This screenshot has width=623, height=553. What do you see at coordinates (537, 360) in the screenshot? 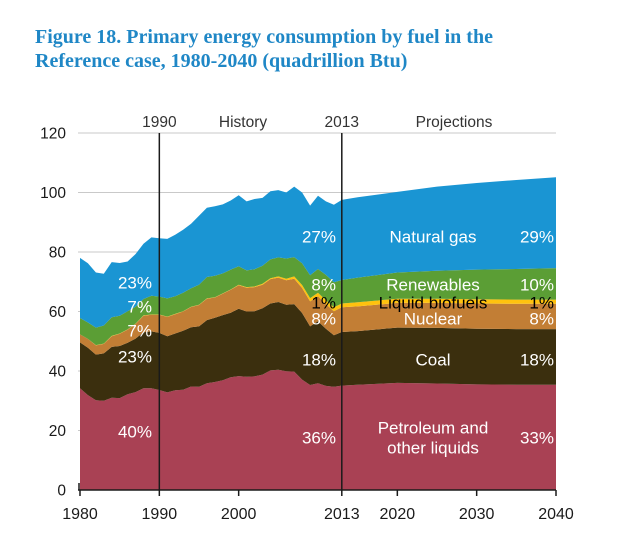
I see `pct-label-coal-2040: 18%` at bounding box center [537, 360].